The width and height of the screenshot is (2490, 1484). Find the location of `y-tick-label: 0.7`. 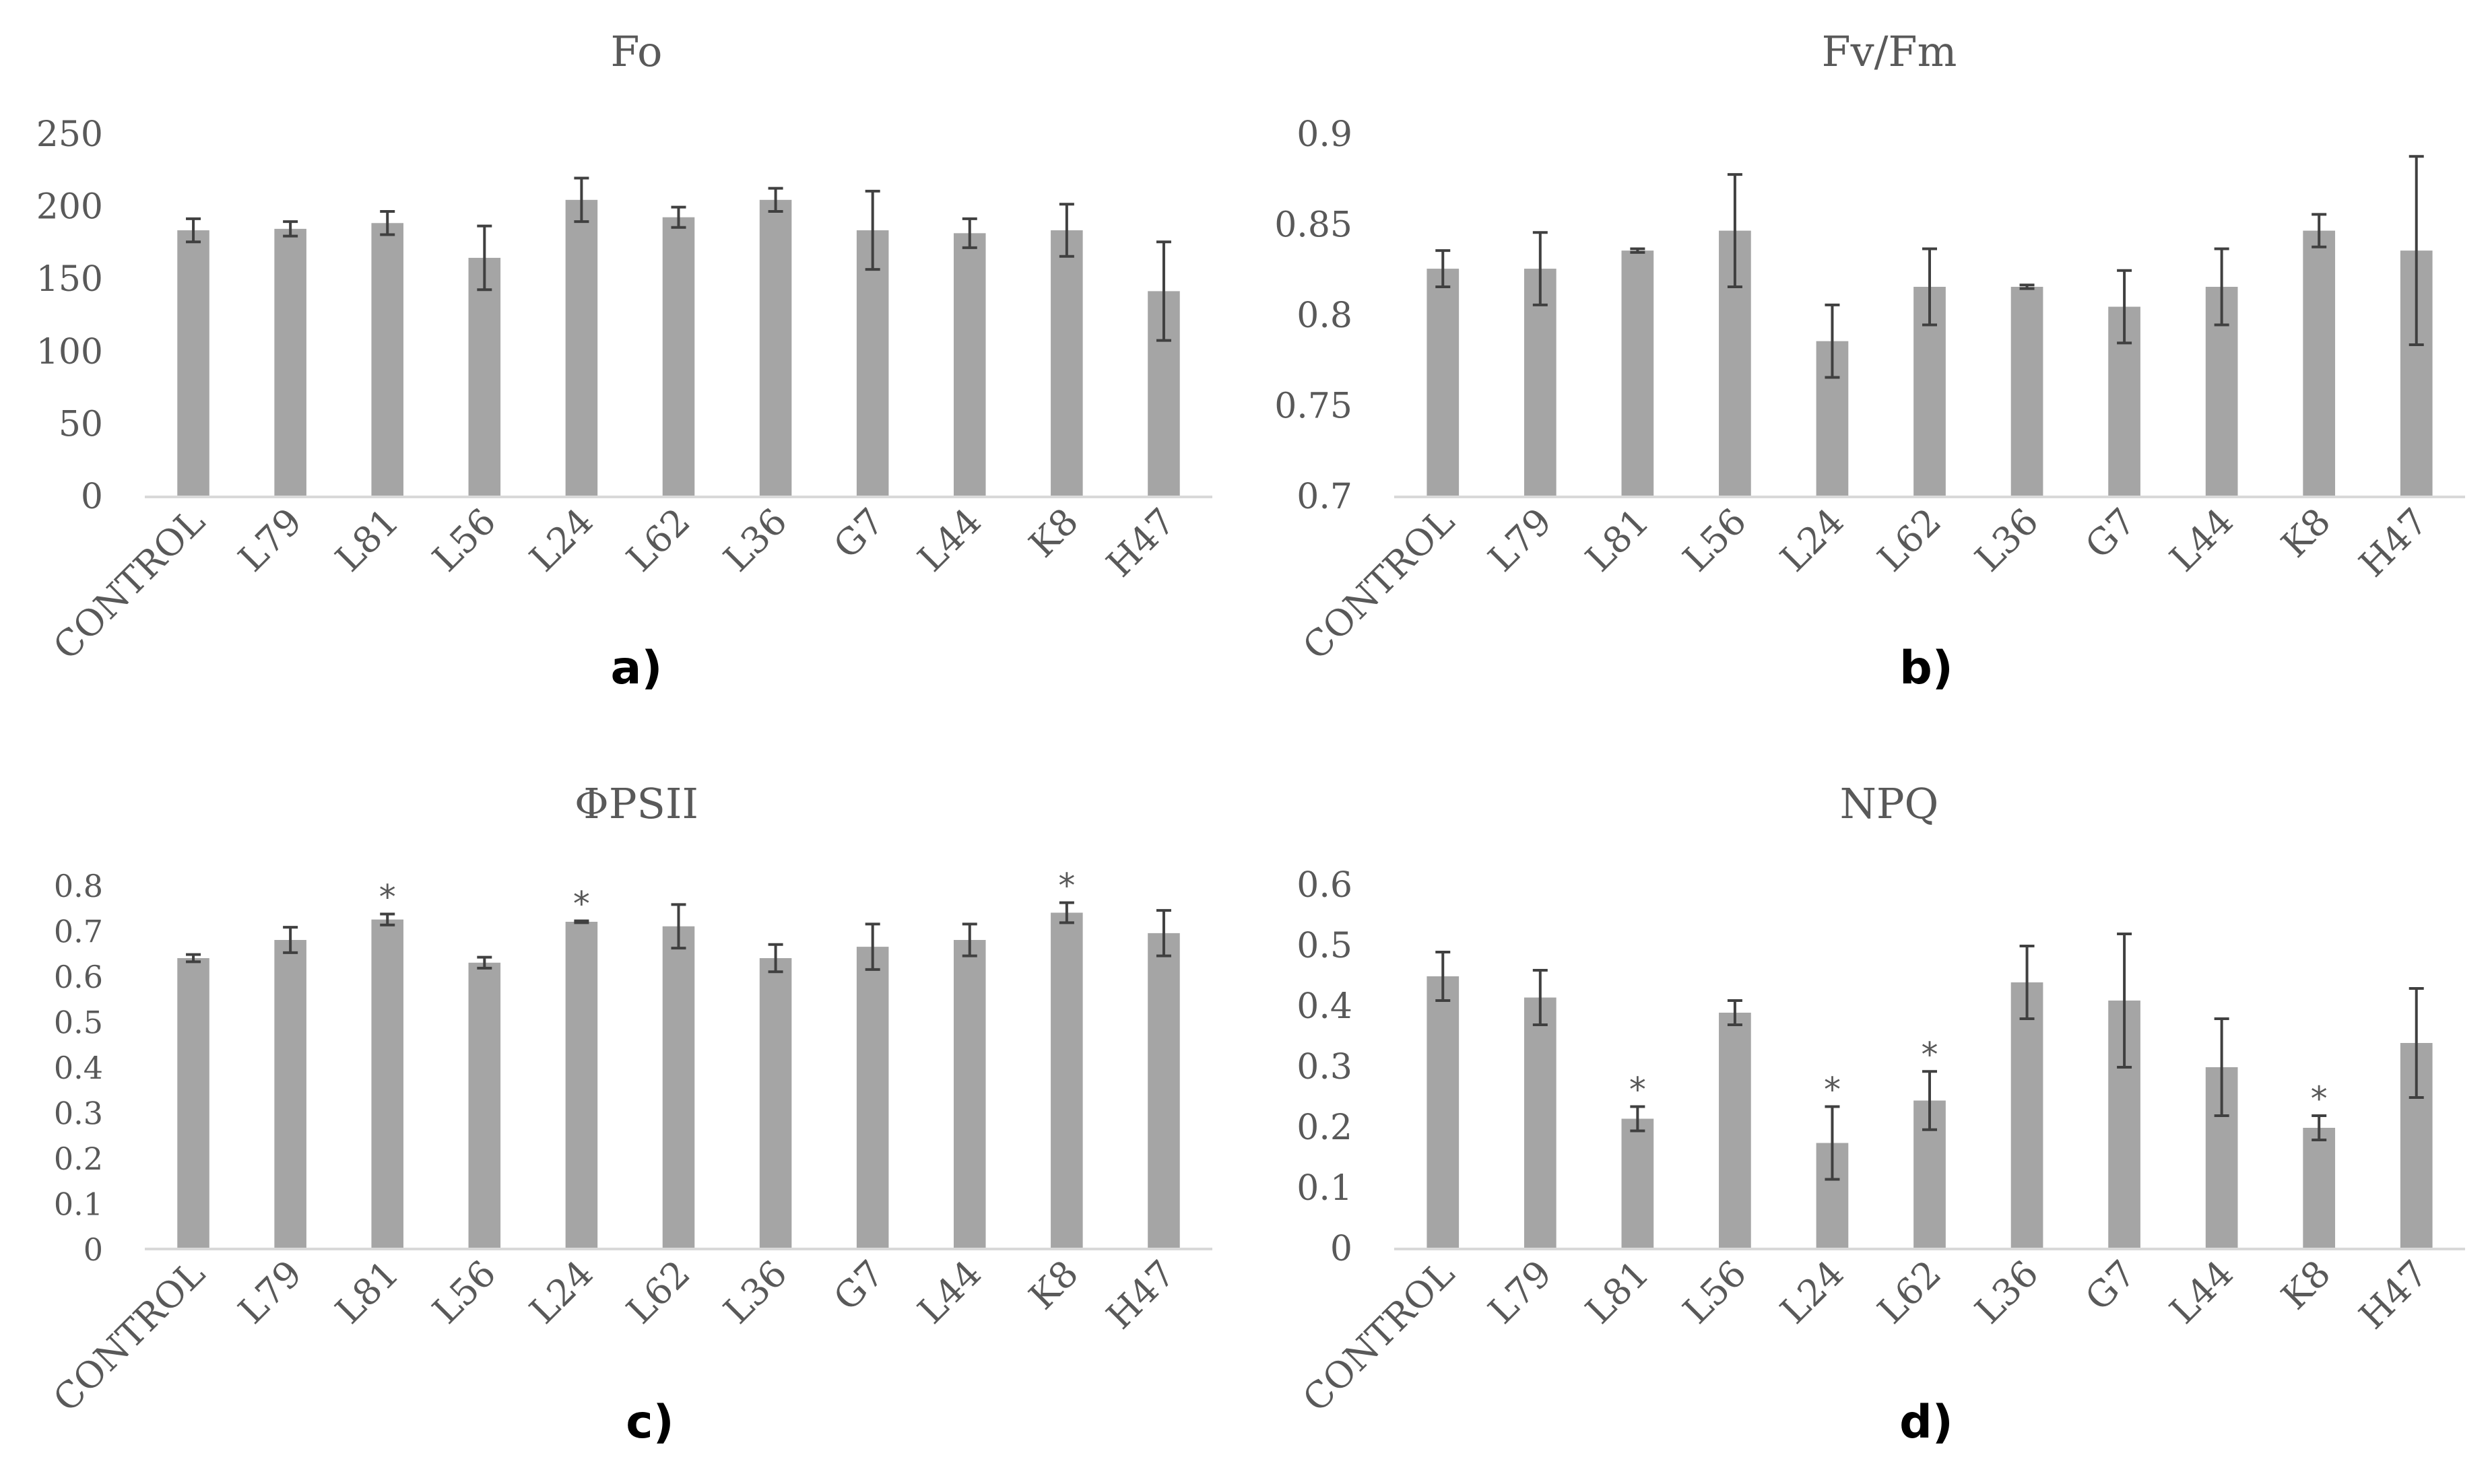

y-tick-label: 0.7 is located at coordinates (1324, 497).